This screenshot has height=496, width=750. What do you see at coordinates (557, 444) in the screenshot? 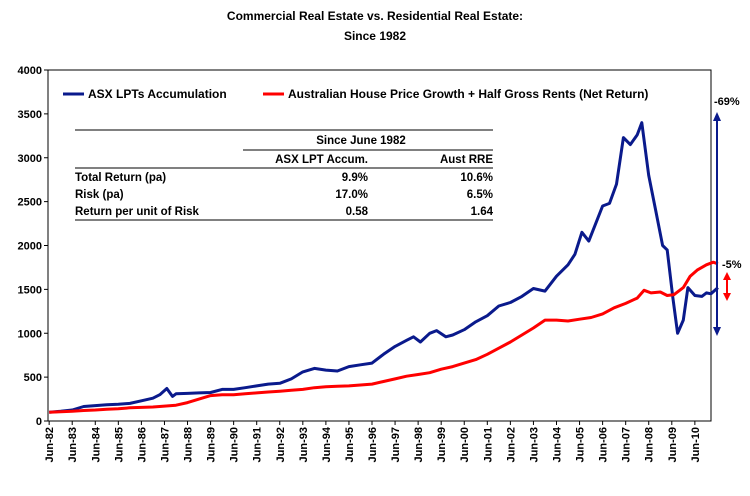
I see `x-tick-label: Jun-04` at bounding box center [557, 444].